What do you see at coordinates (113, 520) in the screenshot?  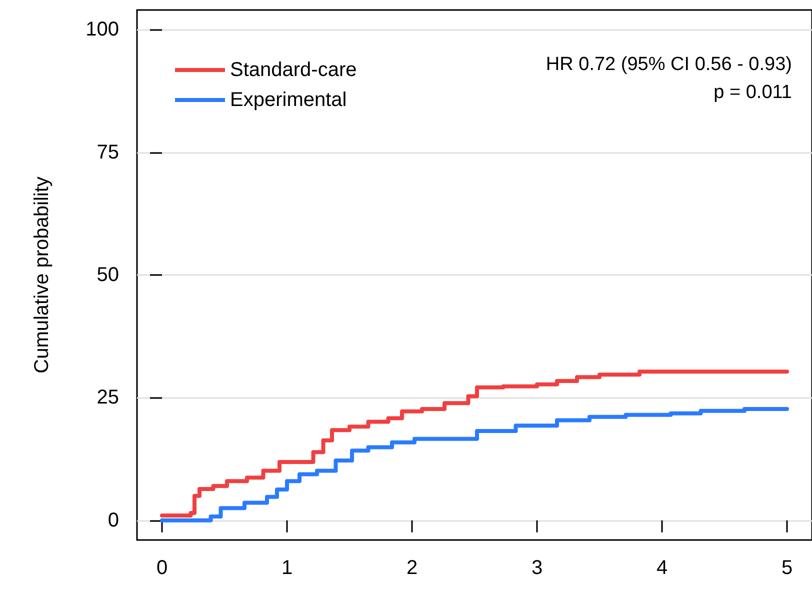 I see `y-tick-label: 0` at bounding box center [113, 520].